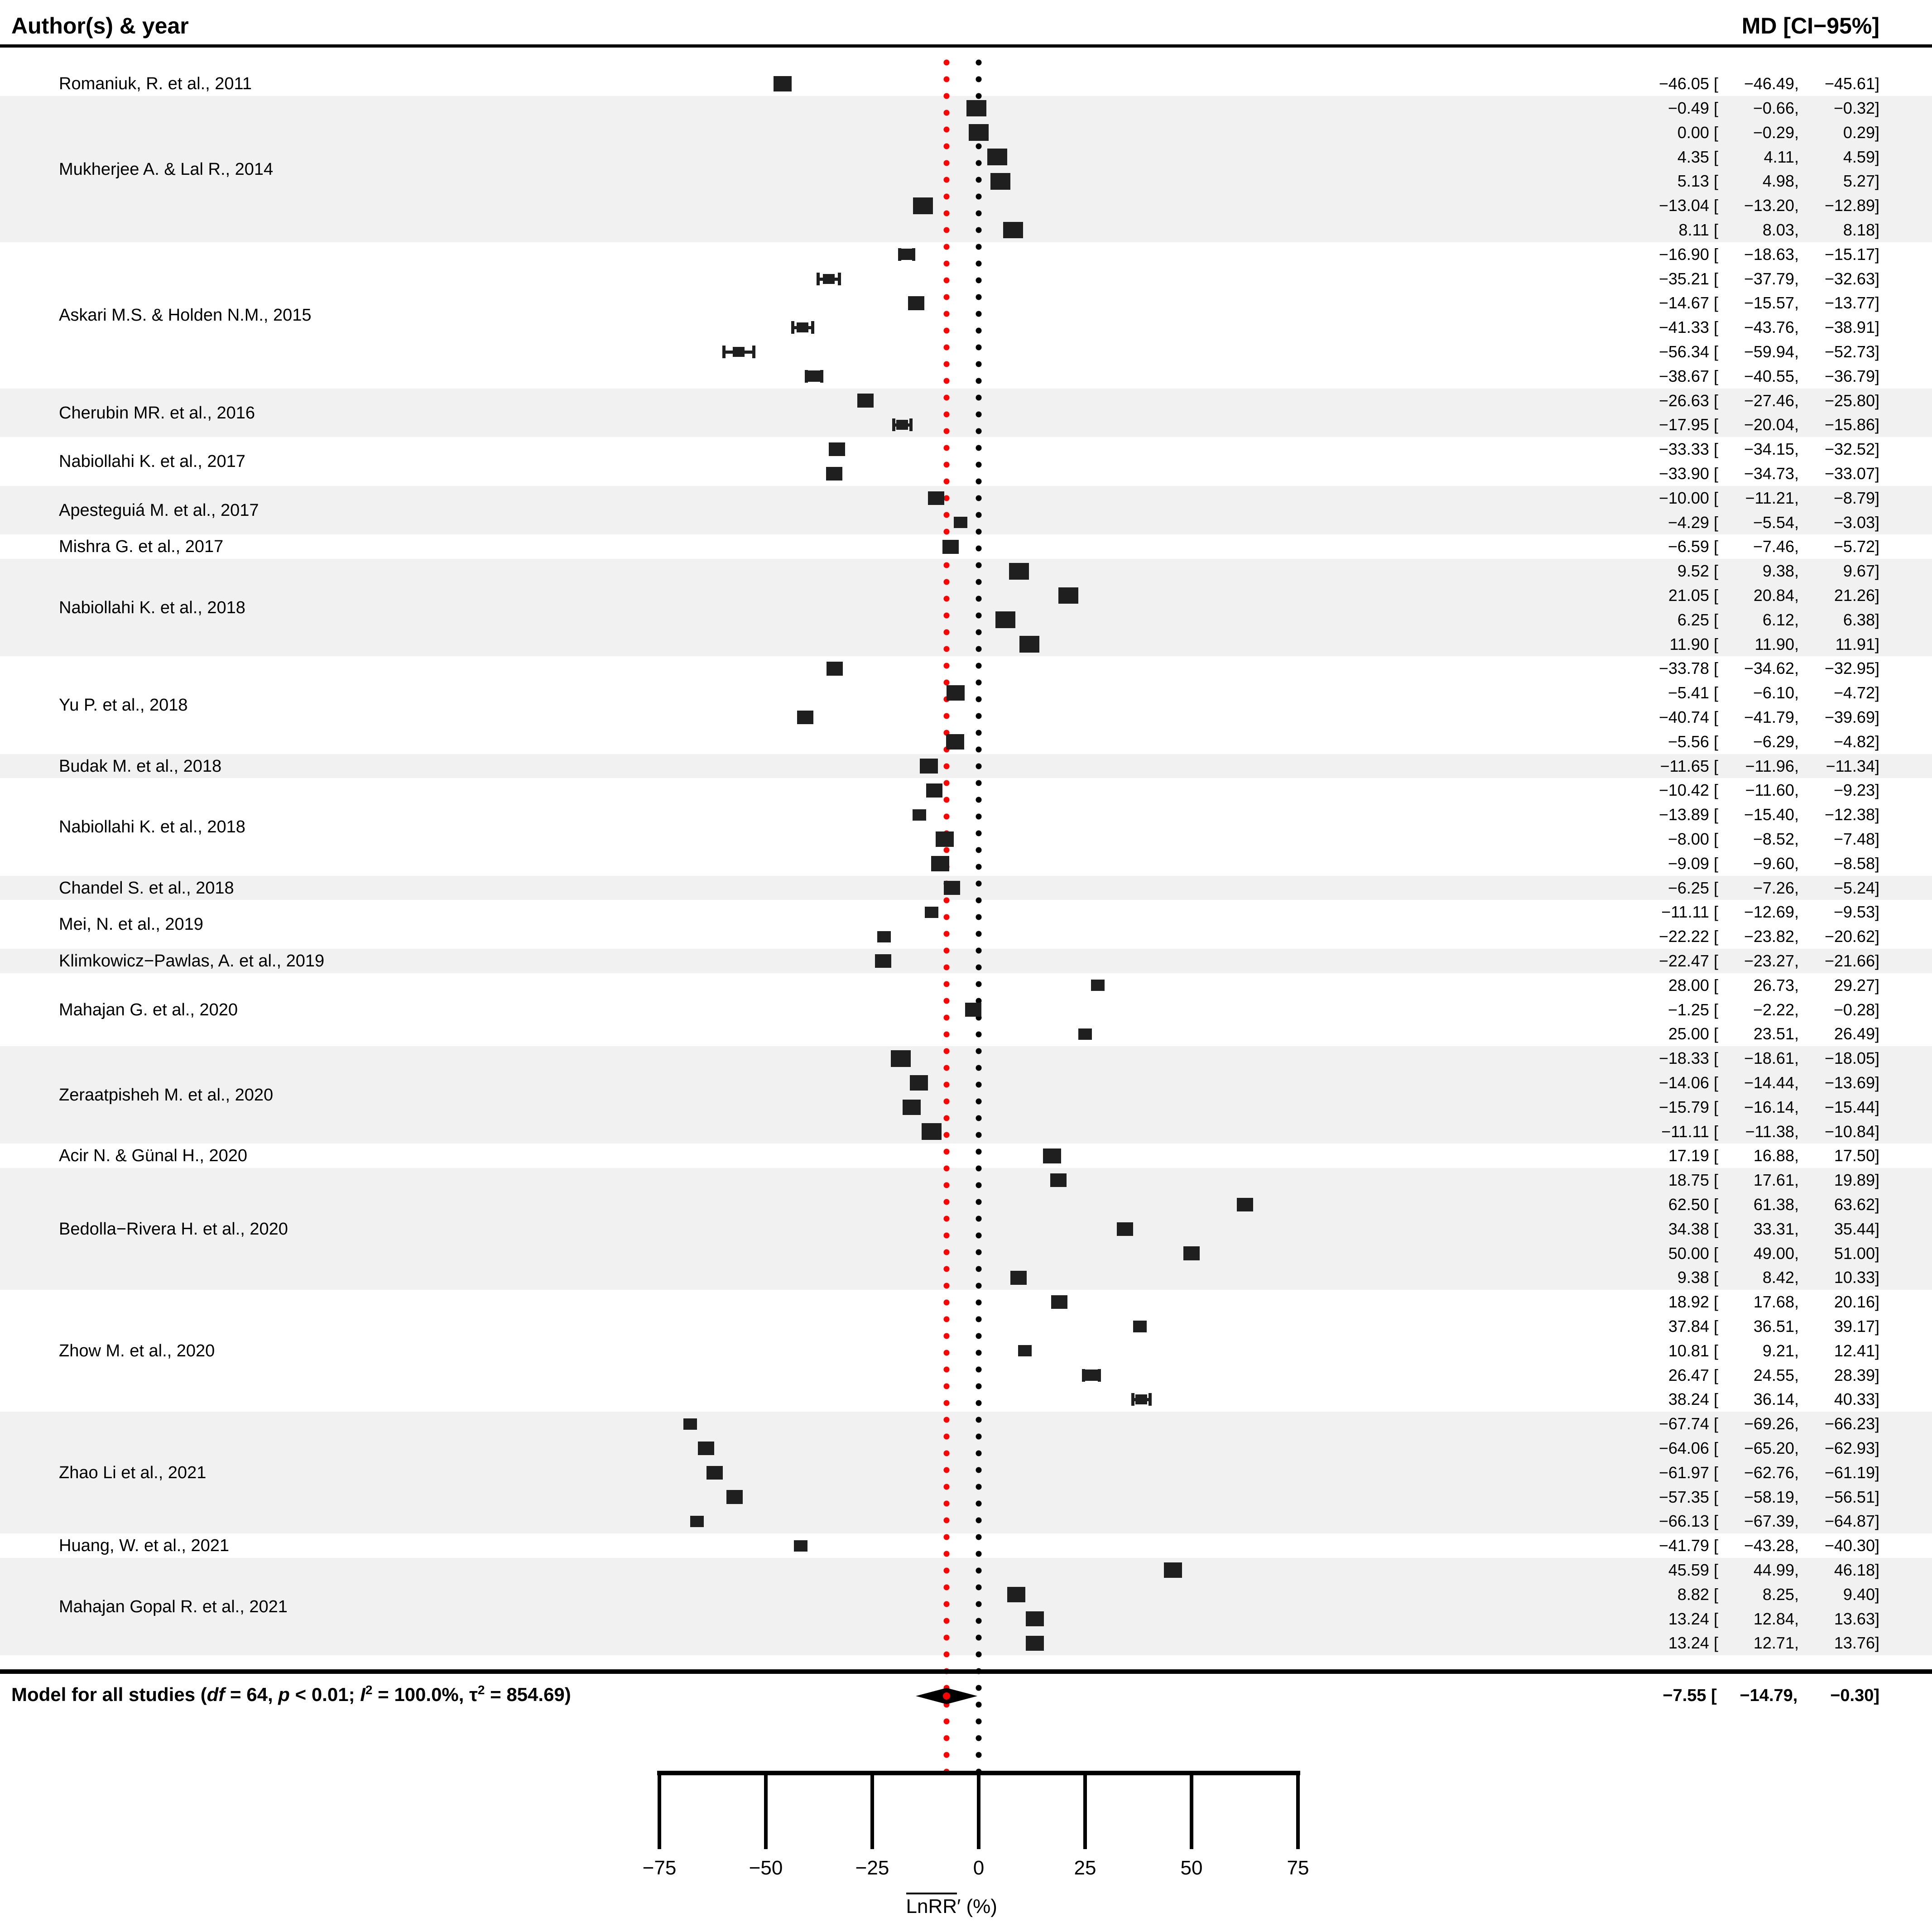 The height and width of the screenshot is (1927, 1932). I want to click on ci-value-part: −10.84, so click(1849, 1131).